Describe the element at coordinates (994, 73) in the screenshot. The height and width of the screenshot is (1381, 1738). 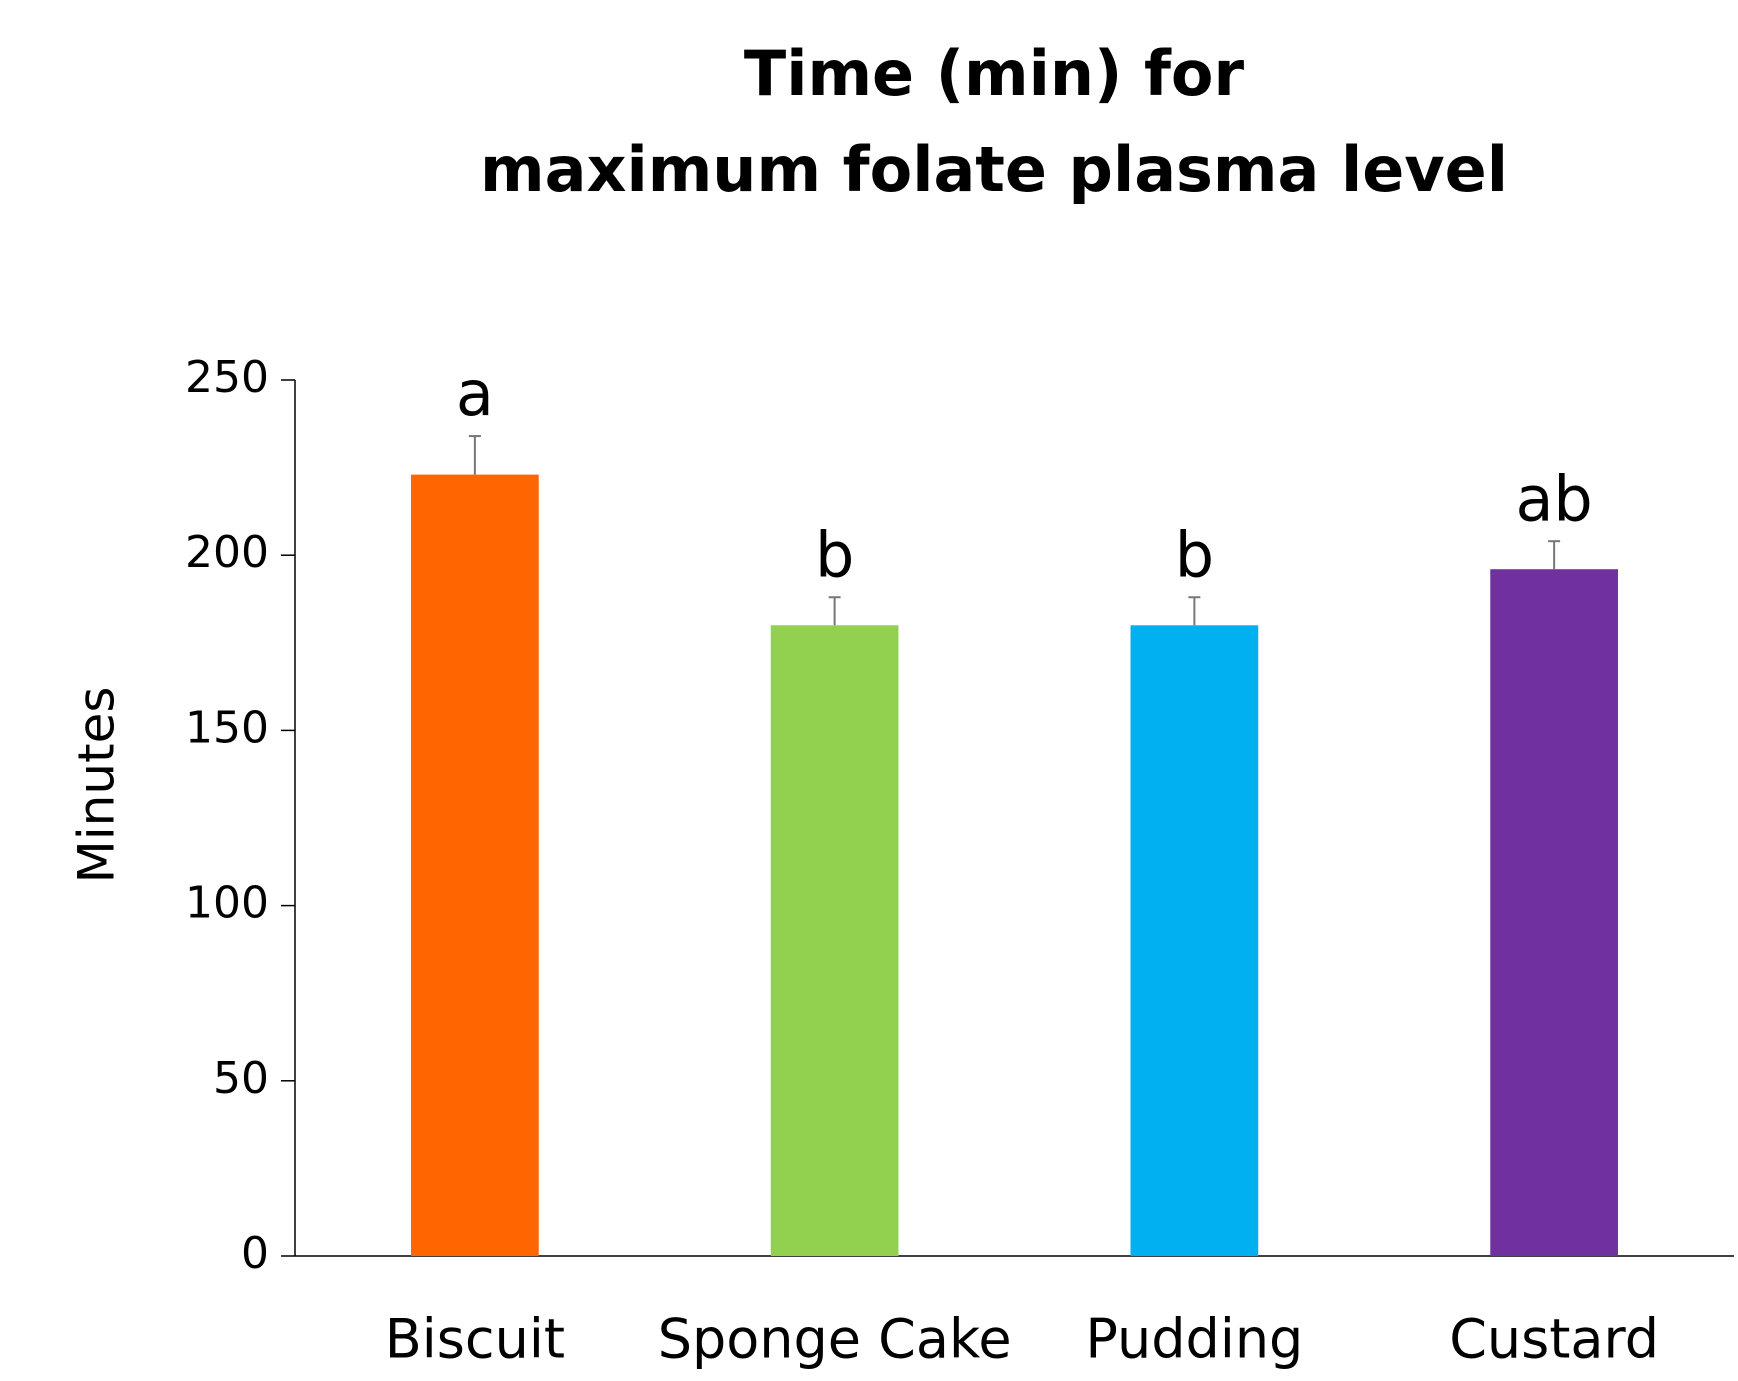
I see `chart-title: Time (min) for` at that location.